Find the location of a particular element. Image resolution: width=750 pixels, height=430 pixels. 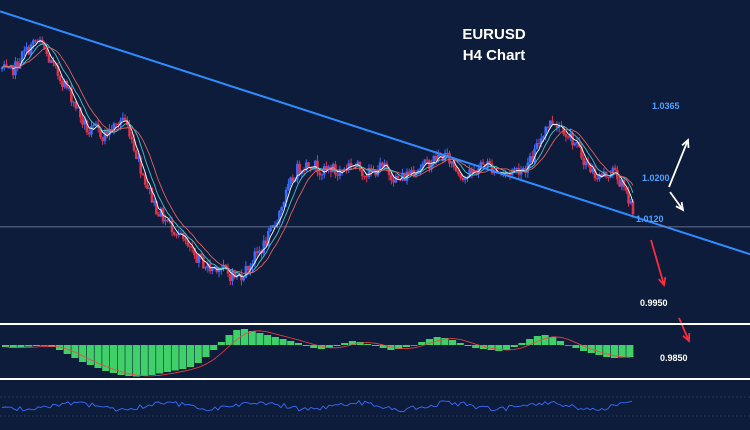

up-arrow-retrace is located at coordinates (677, 201).